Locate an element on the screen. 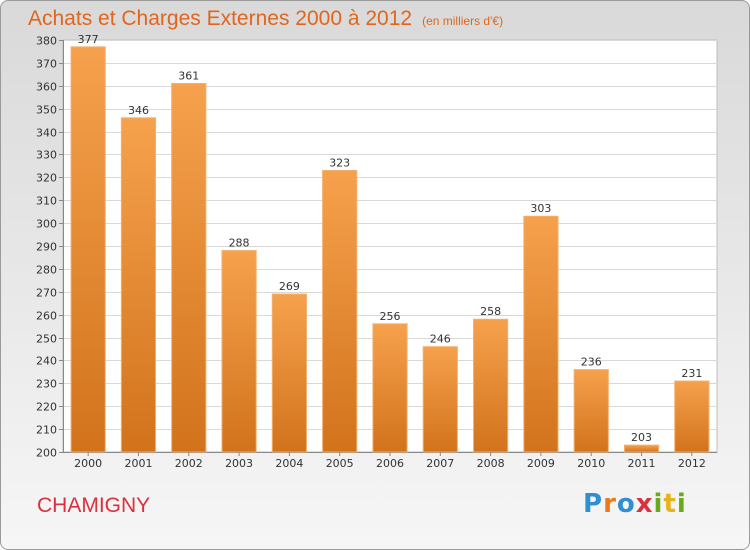 This screenshot has width=750, height=550. value-label-2008: 258 is located at coordinates (490, 311).